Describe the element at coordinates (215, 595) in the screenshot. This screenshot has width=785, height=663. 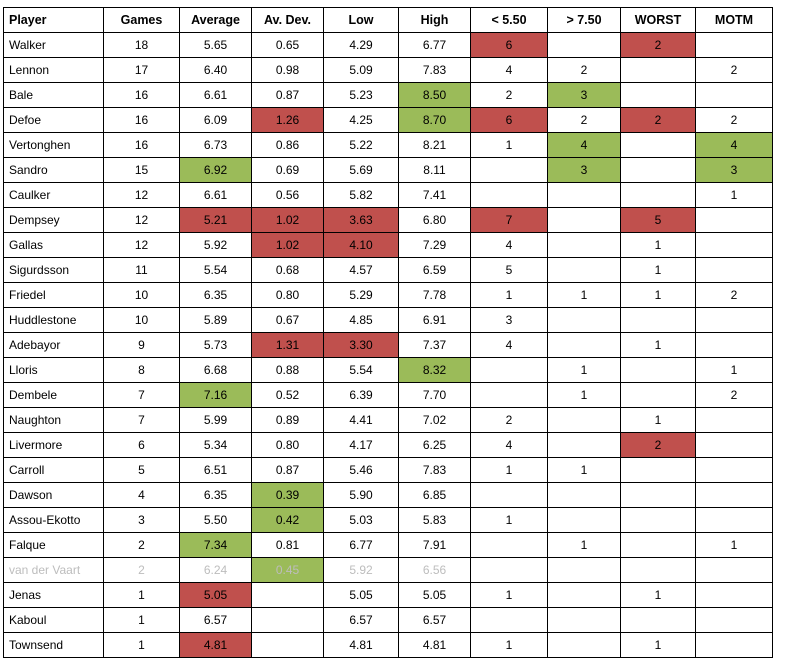
I see `average-cell: 5.05` at that location.